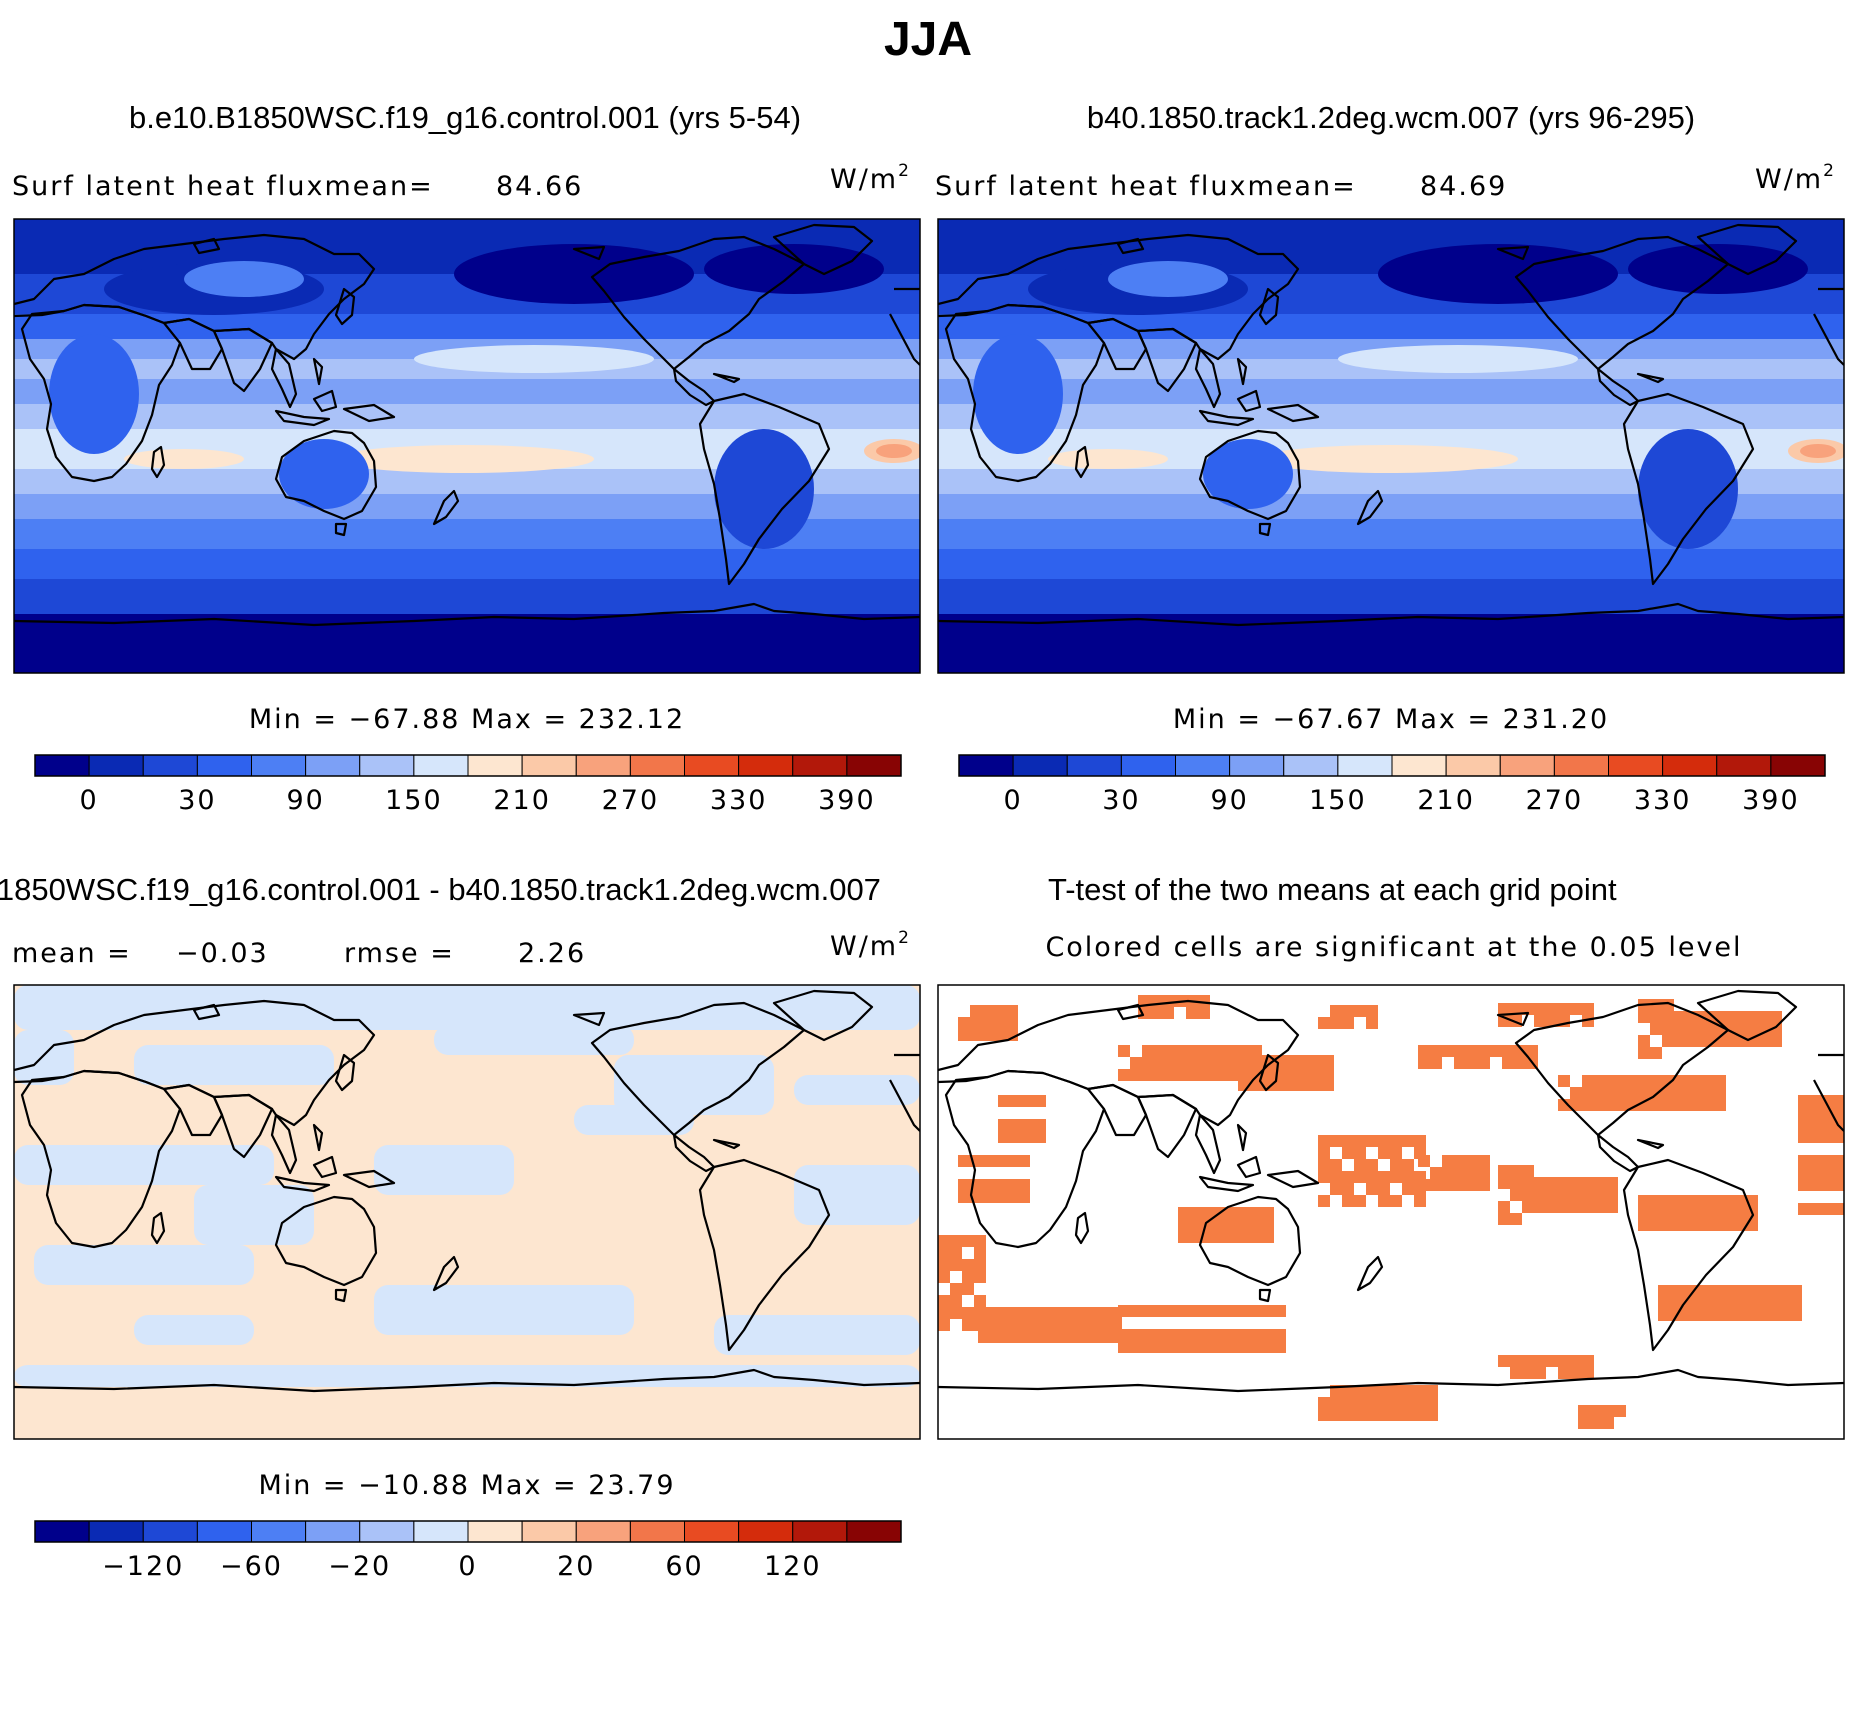 Image resolution: width=1855 pixels, height=1710 pixels. Describe the element at coordinates (305, 800) in the screenshot. I see `colorbar-tick-label: 90` at that location.